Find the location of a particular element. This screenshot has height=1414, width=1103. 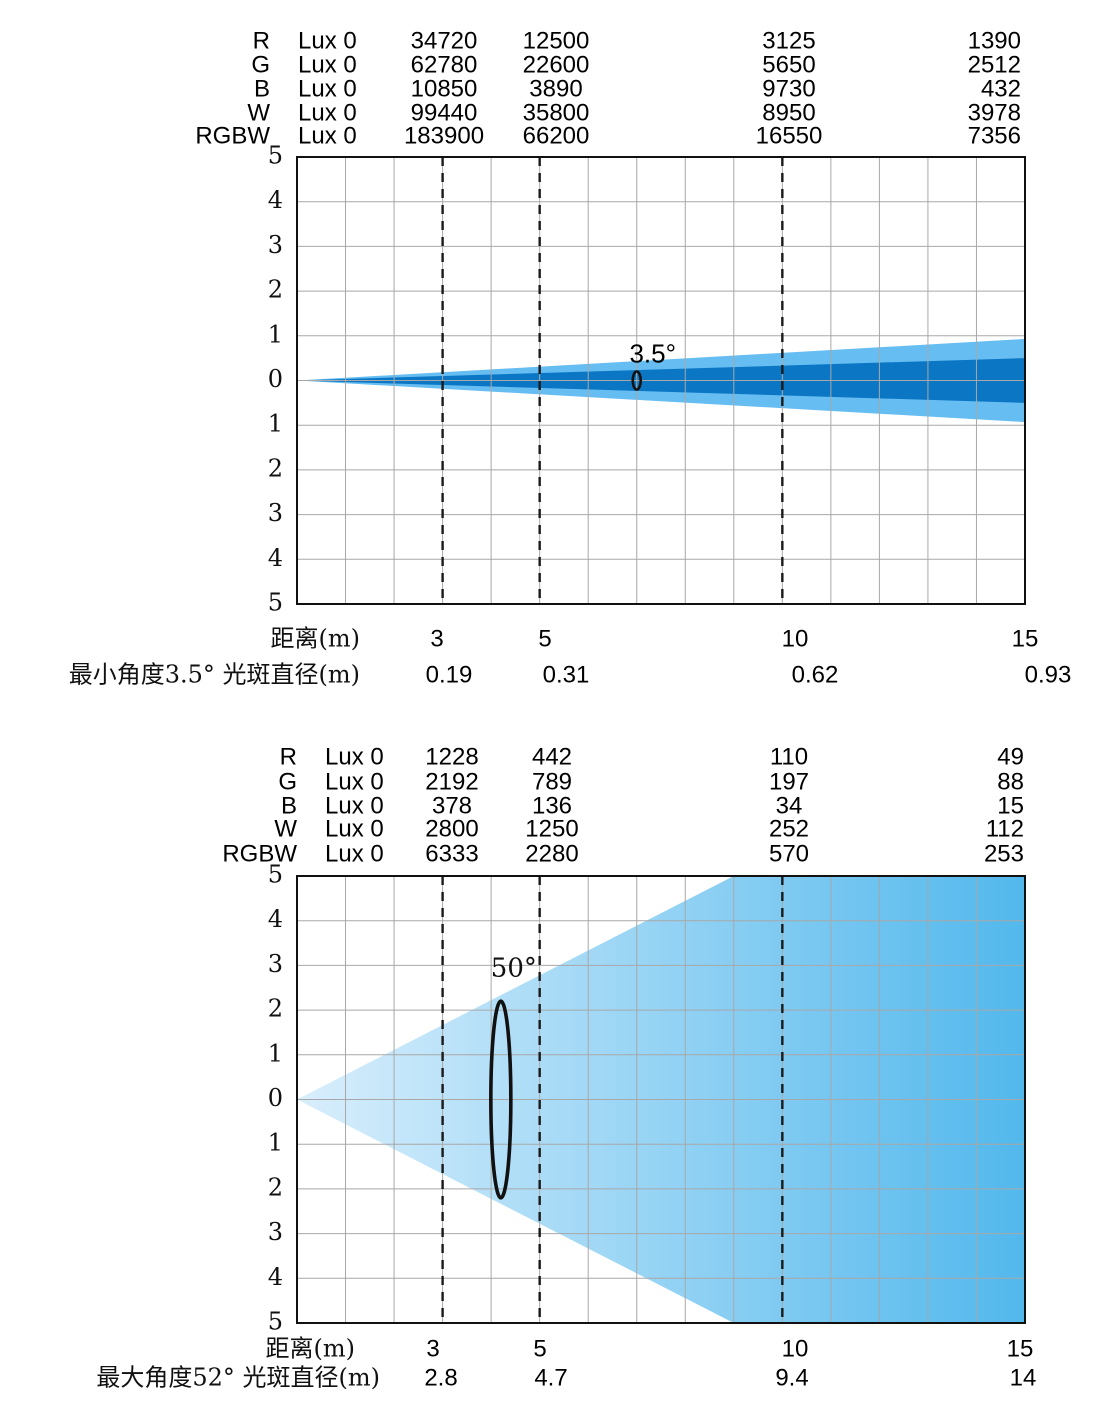

lux-value: 10850 is located at coordinates (444, 88).